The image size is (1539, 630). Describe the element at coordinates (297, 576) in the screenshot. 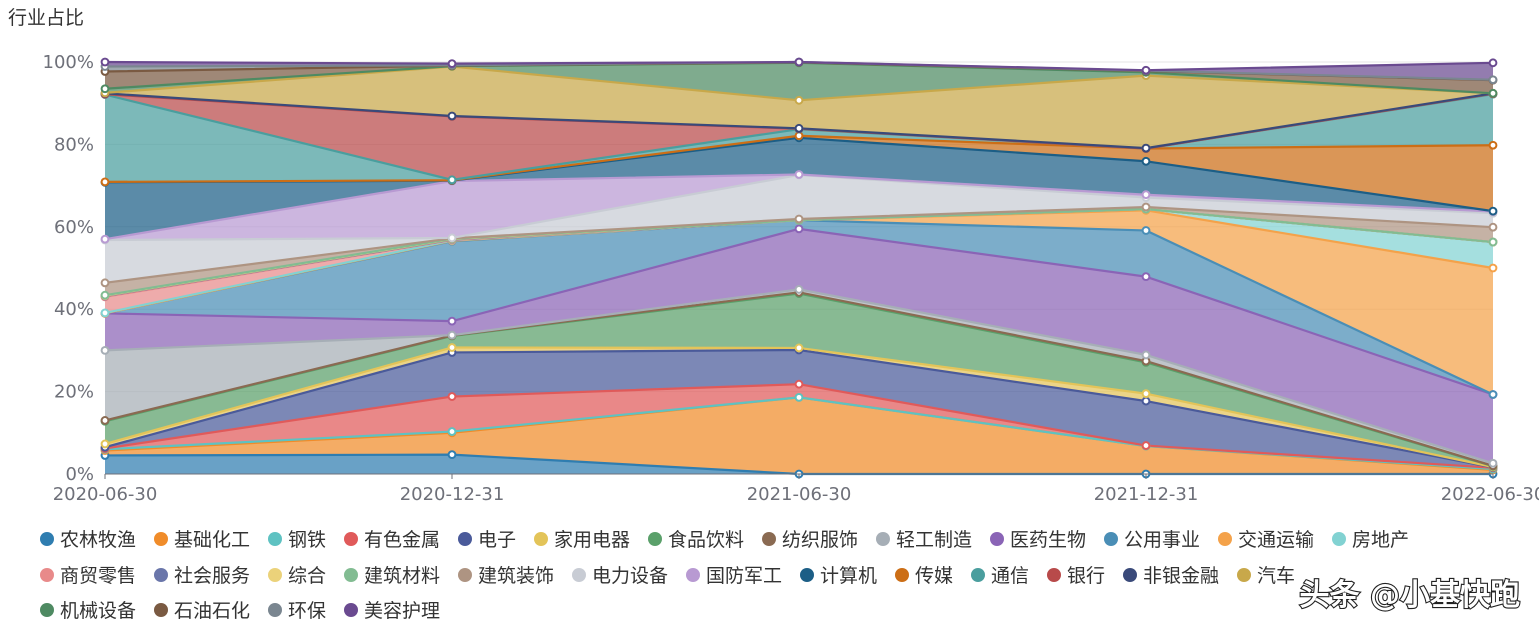

I see `legend-item: 综合` at that location.